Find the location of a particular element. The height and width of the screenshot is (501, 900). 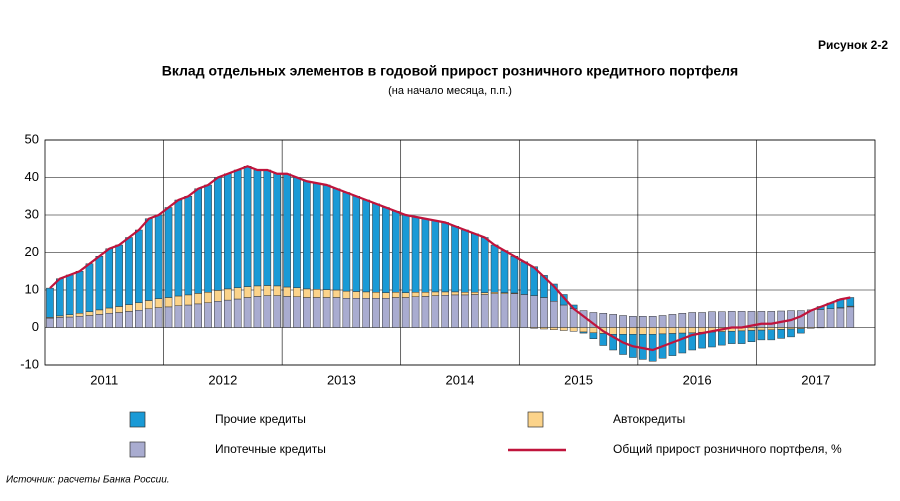

chart-subtitle: (на начало месяца, п.п.) is located at coordinates (450, 91).